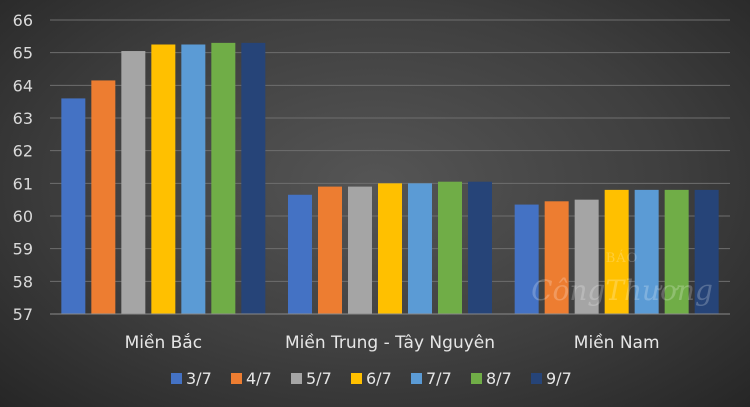 This screenshot has height=407, width=750. What do you see at coordinates (23, 183) in the screenshot?
I see `y-tick-label: 61` at bounding box center [23, 183].